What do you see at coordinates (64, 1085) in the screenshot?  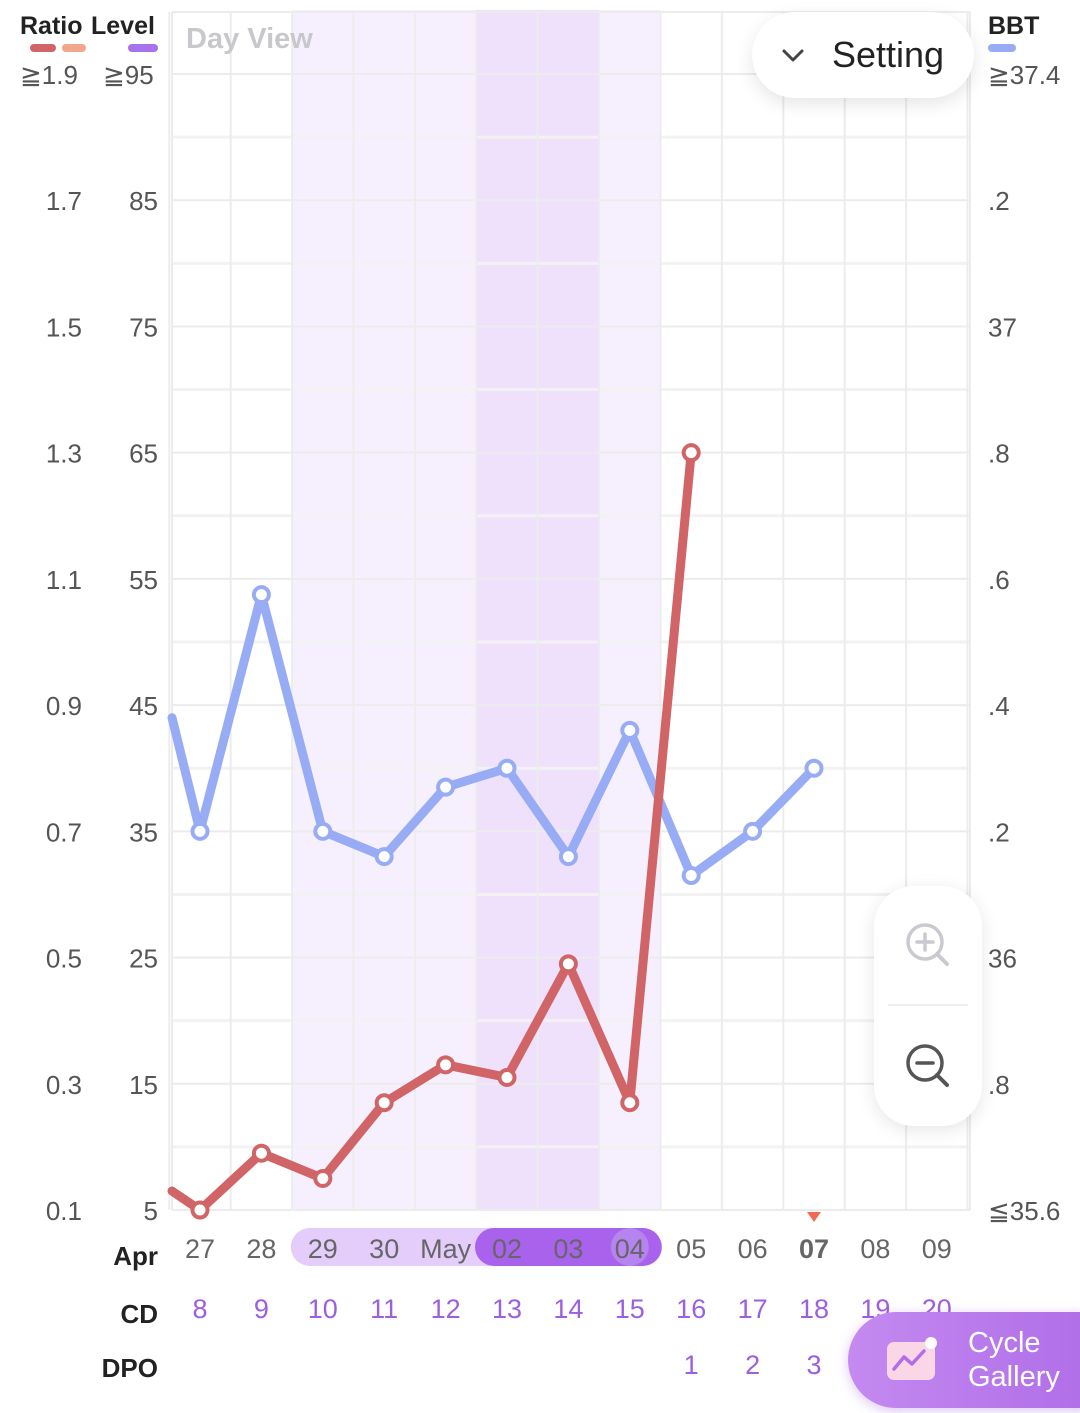 I see `ratio-tick-label: 0.3` at bounding box center [64, 1085].